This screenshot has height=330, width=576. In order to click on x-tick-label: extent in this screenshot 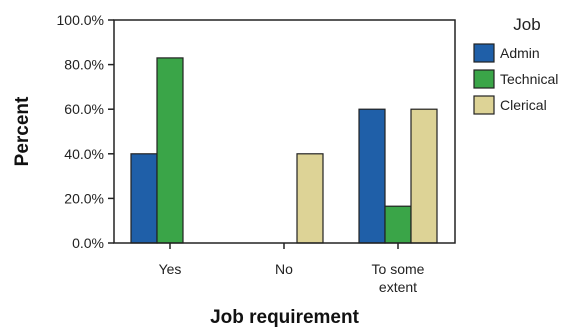, I will do `click(398, 287)`.